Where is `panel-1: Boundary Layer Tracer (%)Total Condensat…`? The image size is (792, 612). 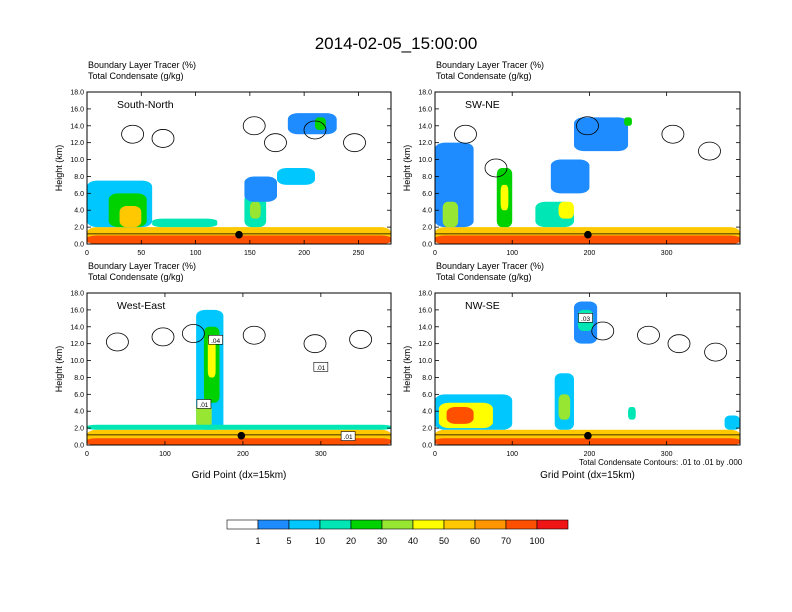 panel-1: Boundary Layer Tracer (%)Total Condensat… is located at coordinates (571, 158).